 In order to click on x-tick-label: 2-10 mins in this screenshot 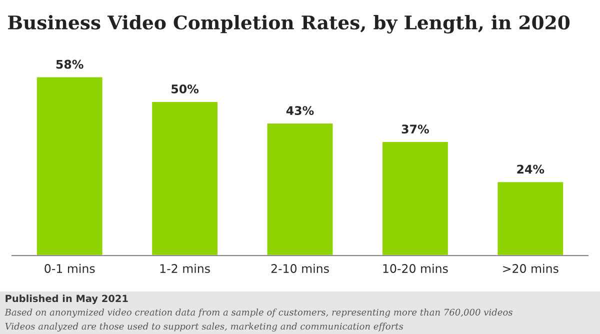, I will do `click(300, 268)`.